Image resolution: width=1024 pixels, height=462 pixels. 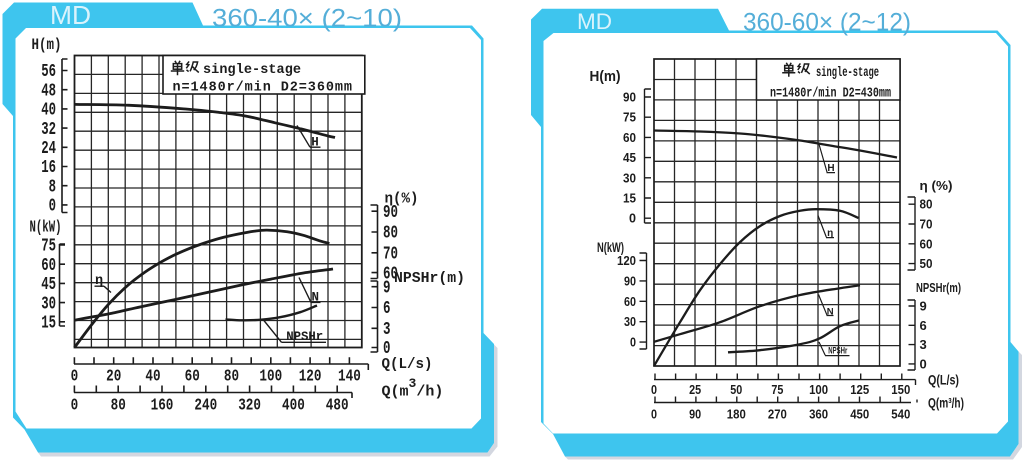 I want to click on svg-text: 48, so click(x=48, y=91).